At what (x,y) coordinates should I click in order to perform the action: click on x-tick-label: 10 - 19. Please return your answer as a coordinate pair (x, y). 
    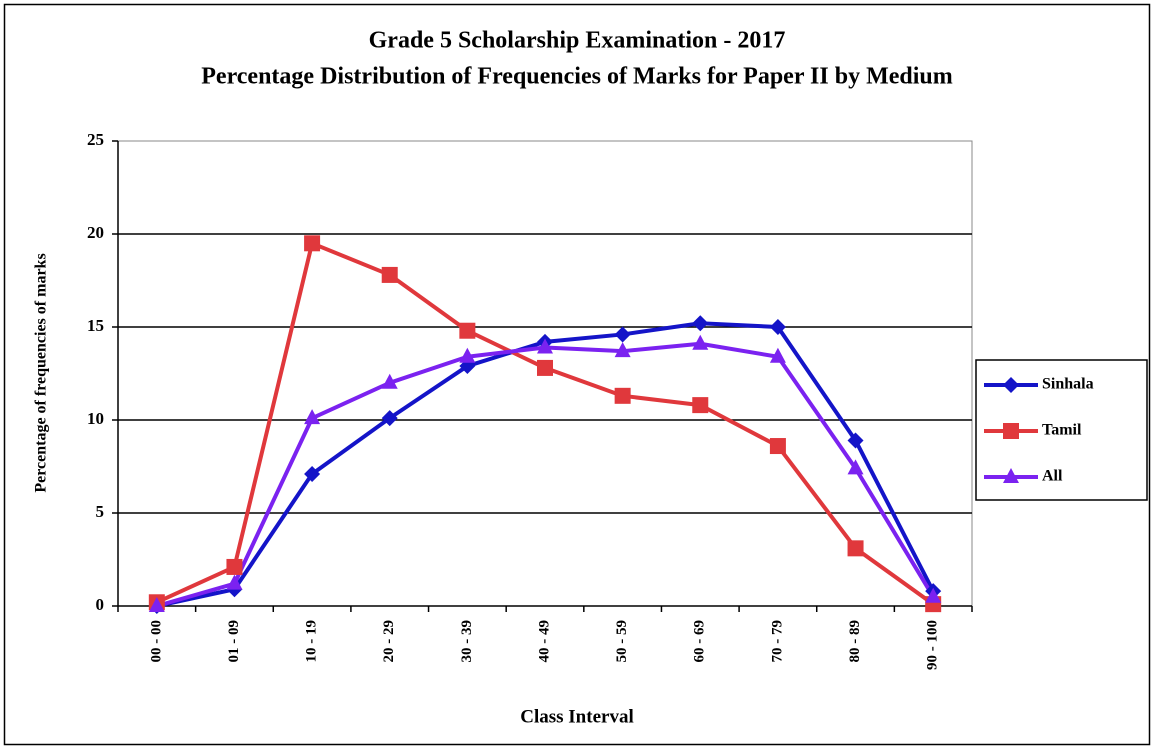
    Looking at the image, I should click on (312, 641).